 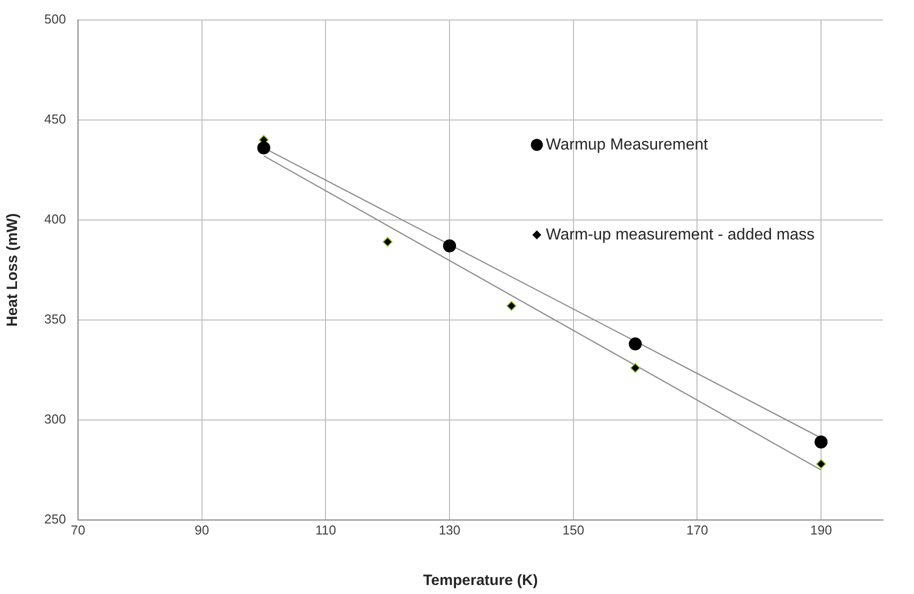 I want to click on y-tick-label: 400, so click(x=55, y=218).